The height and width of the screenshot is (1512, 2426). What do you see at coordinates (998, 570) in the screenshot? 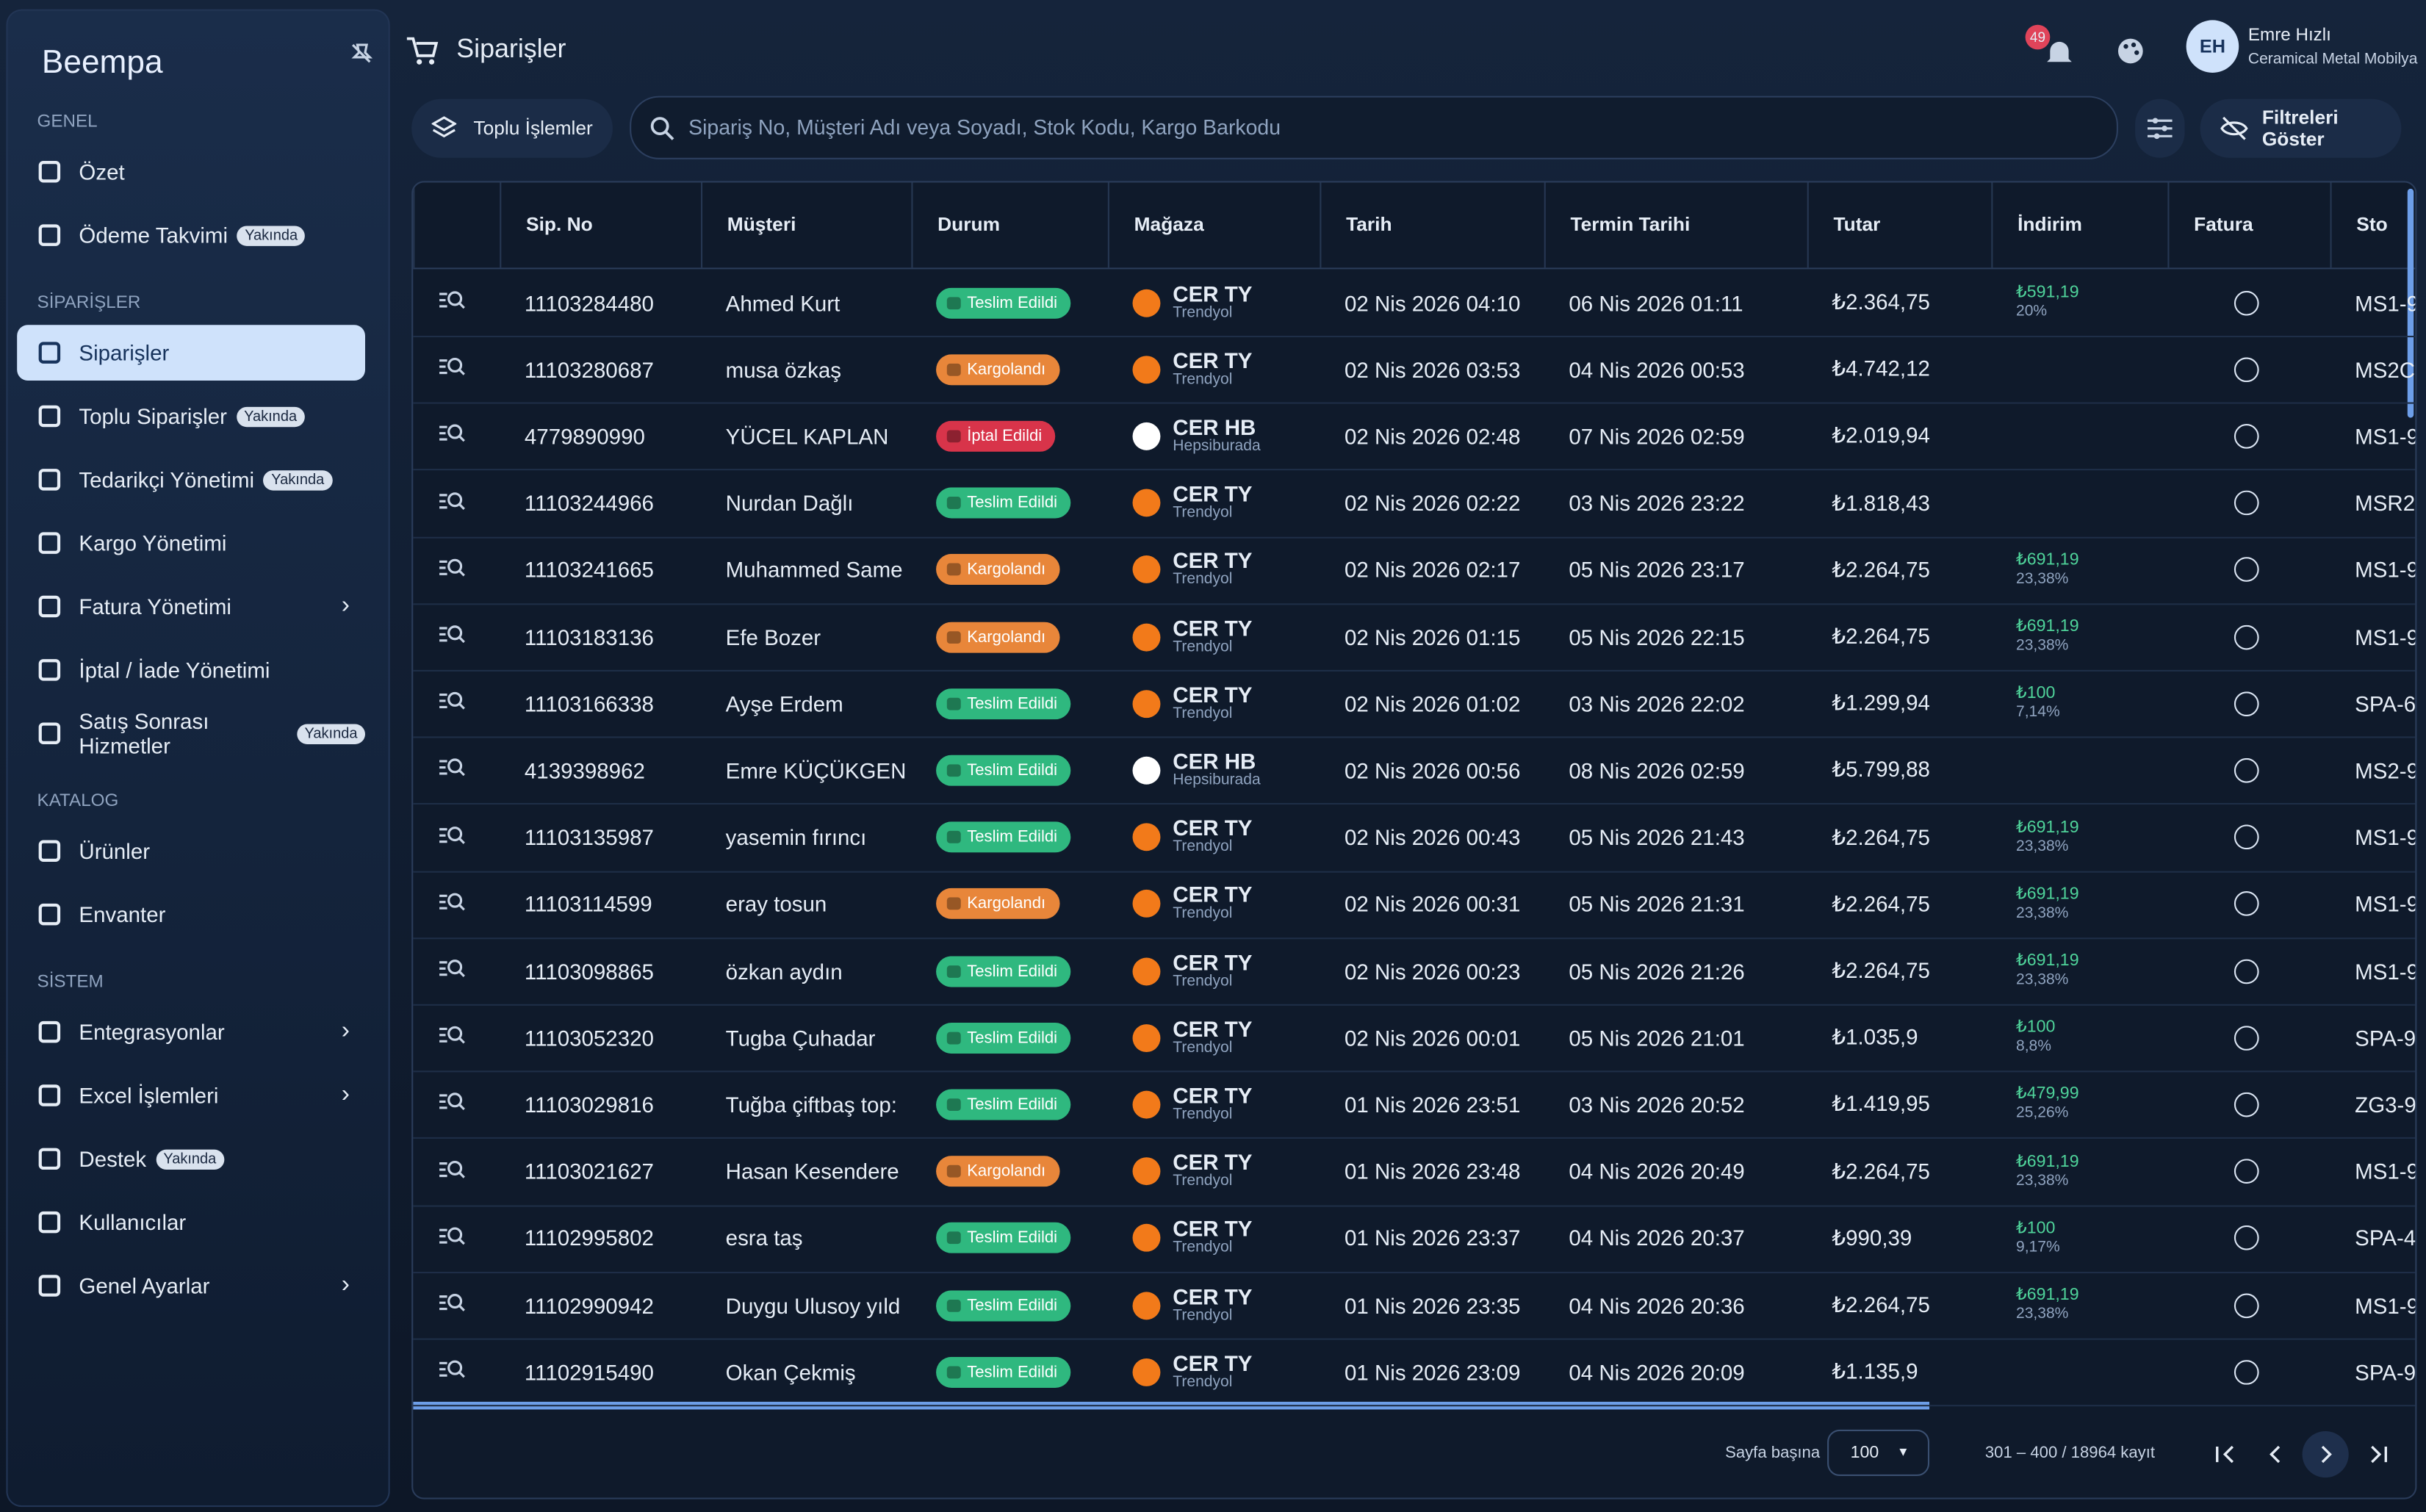
I see `status-chip: Kargolandı` at bounding box center [998, 570].